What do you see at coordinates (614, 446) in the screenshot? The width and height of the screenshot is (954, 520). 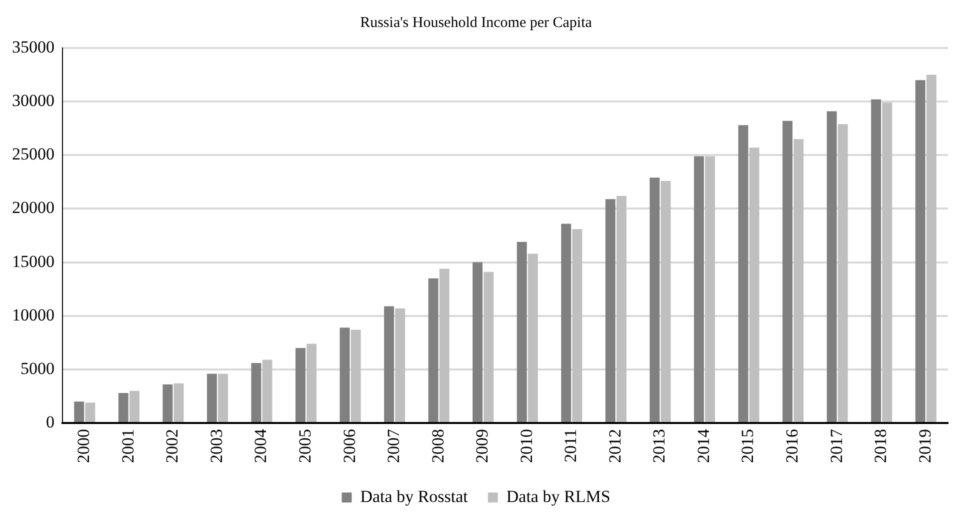 I see `x-tick-label: 2012` at bounding box center [614, 446].